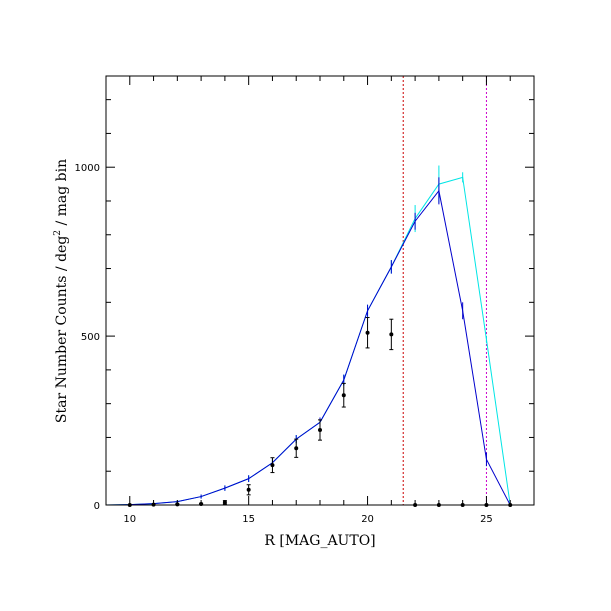 Image resolution: width=611 pixels, height=611 pixels. Describe the element at coordinates (444, 290) in the screenshot. I see `vertical-lines` at that location.